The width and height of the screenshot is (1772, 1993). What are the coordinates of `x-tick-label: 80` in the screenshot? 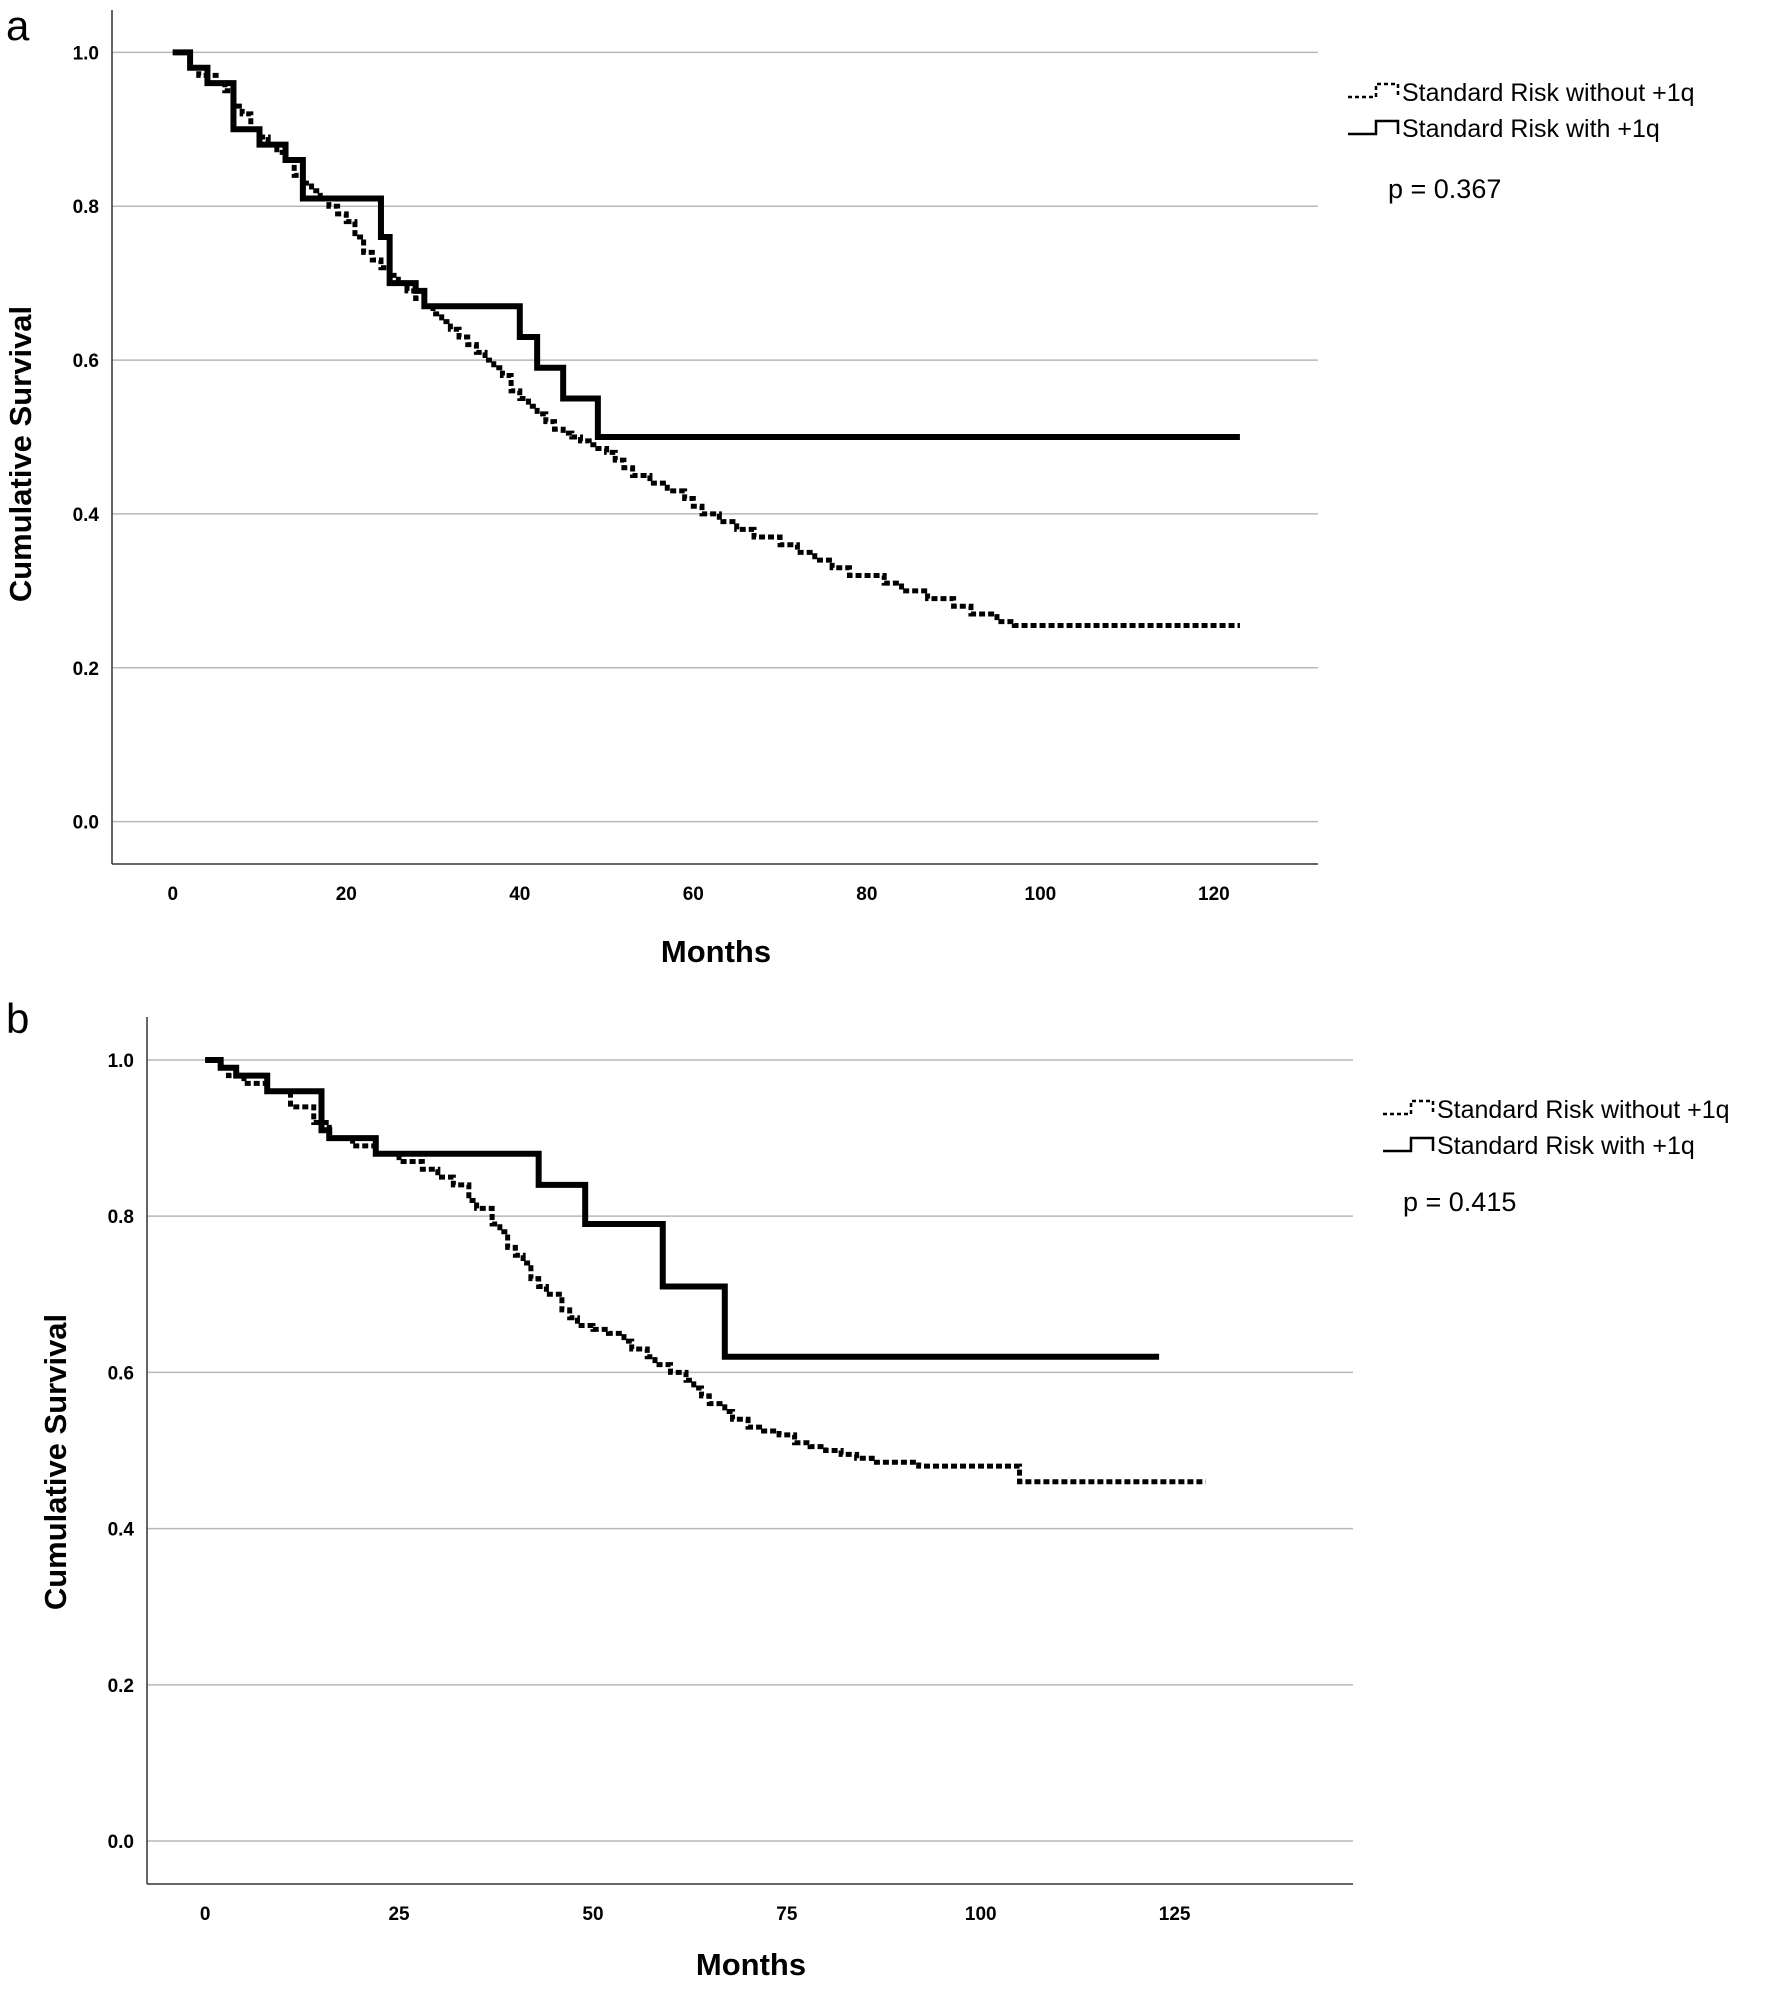 It's located at (866, 894).